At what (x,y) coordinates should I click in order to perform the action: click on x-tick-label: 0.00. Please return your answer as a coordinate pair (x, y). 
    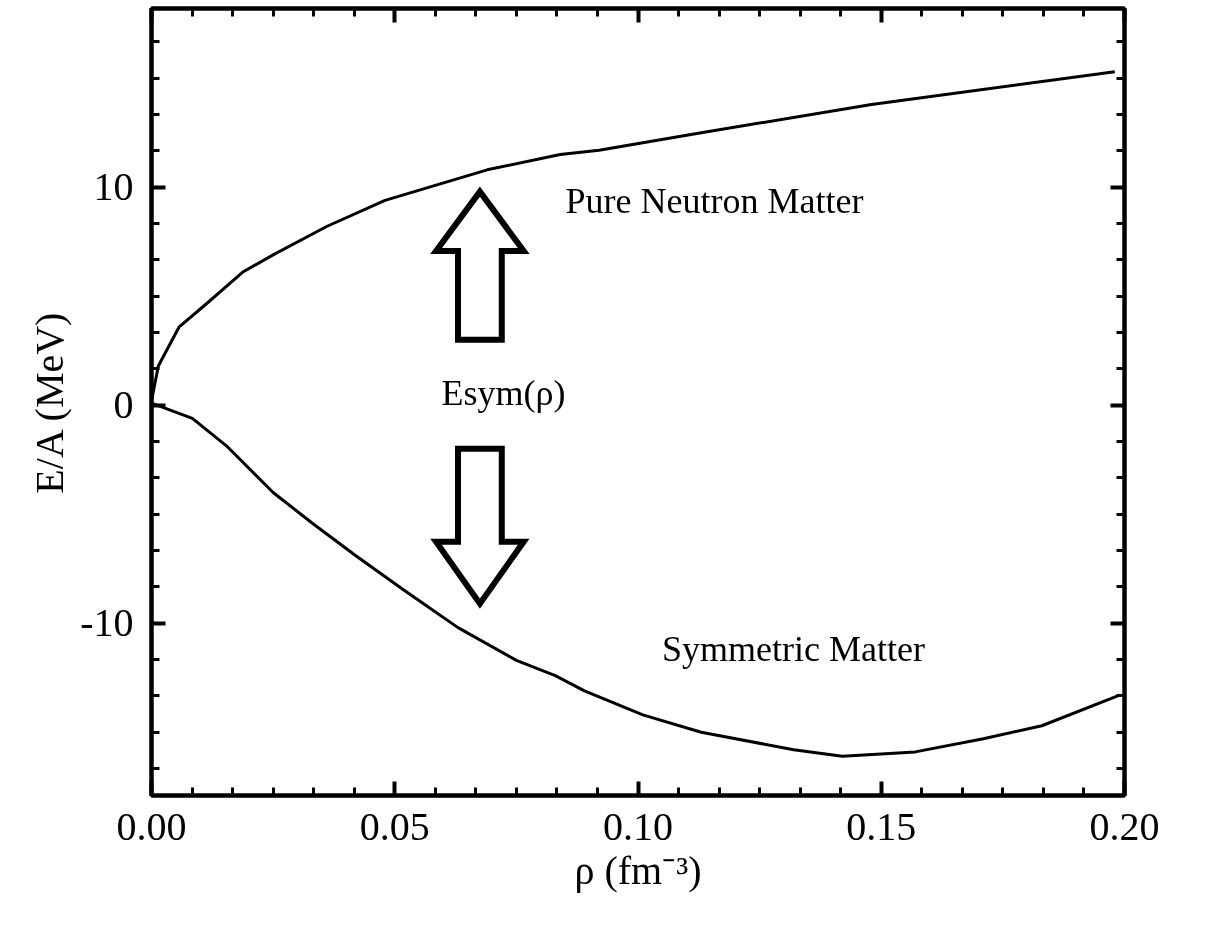
    Looking at the image, I should click on (151, 826).